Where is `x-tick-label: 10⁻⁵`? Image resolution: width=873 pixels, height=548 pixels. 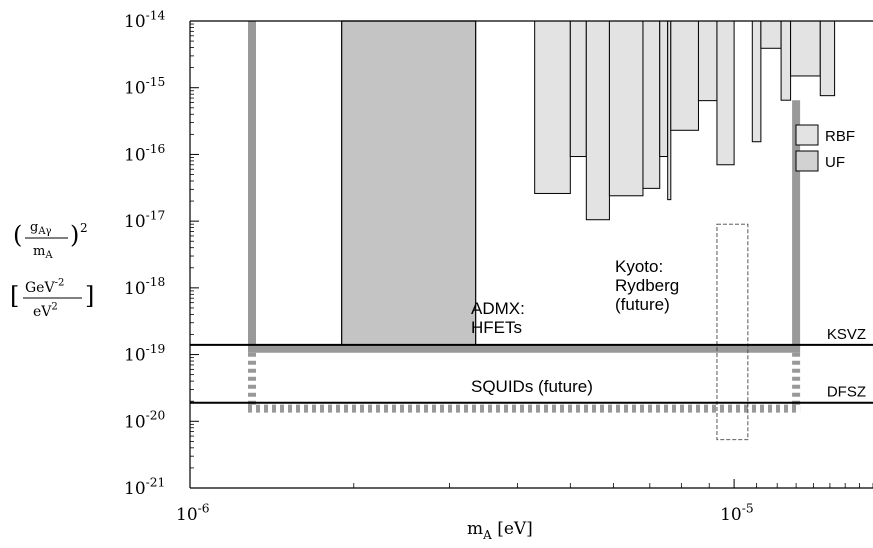 x-tick-label: 10⁻⁵ is located at coordinates (737, 513).